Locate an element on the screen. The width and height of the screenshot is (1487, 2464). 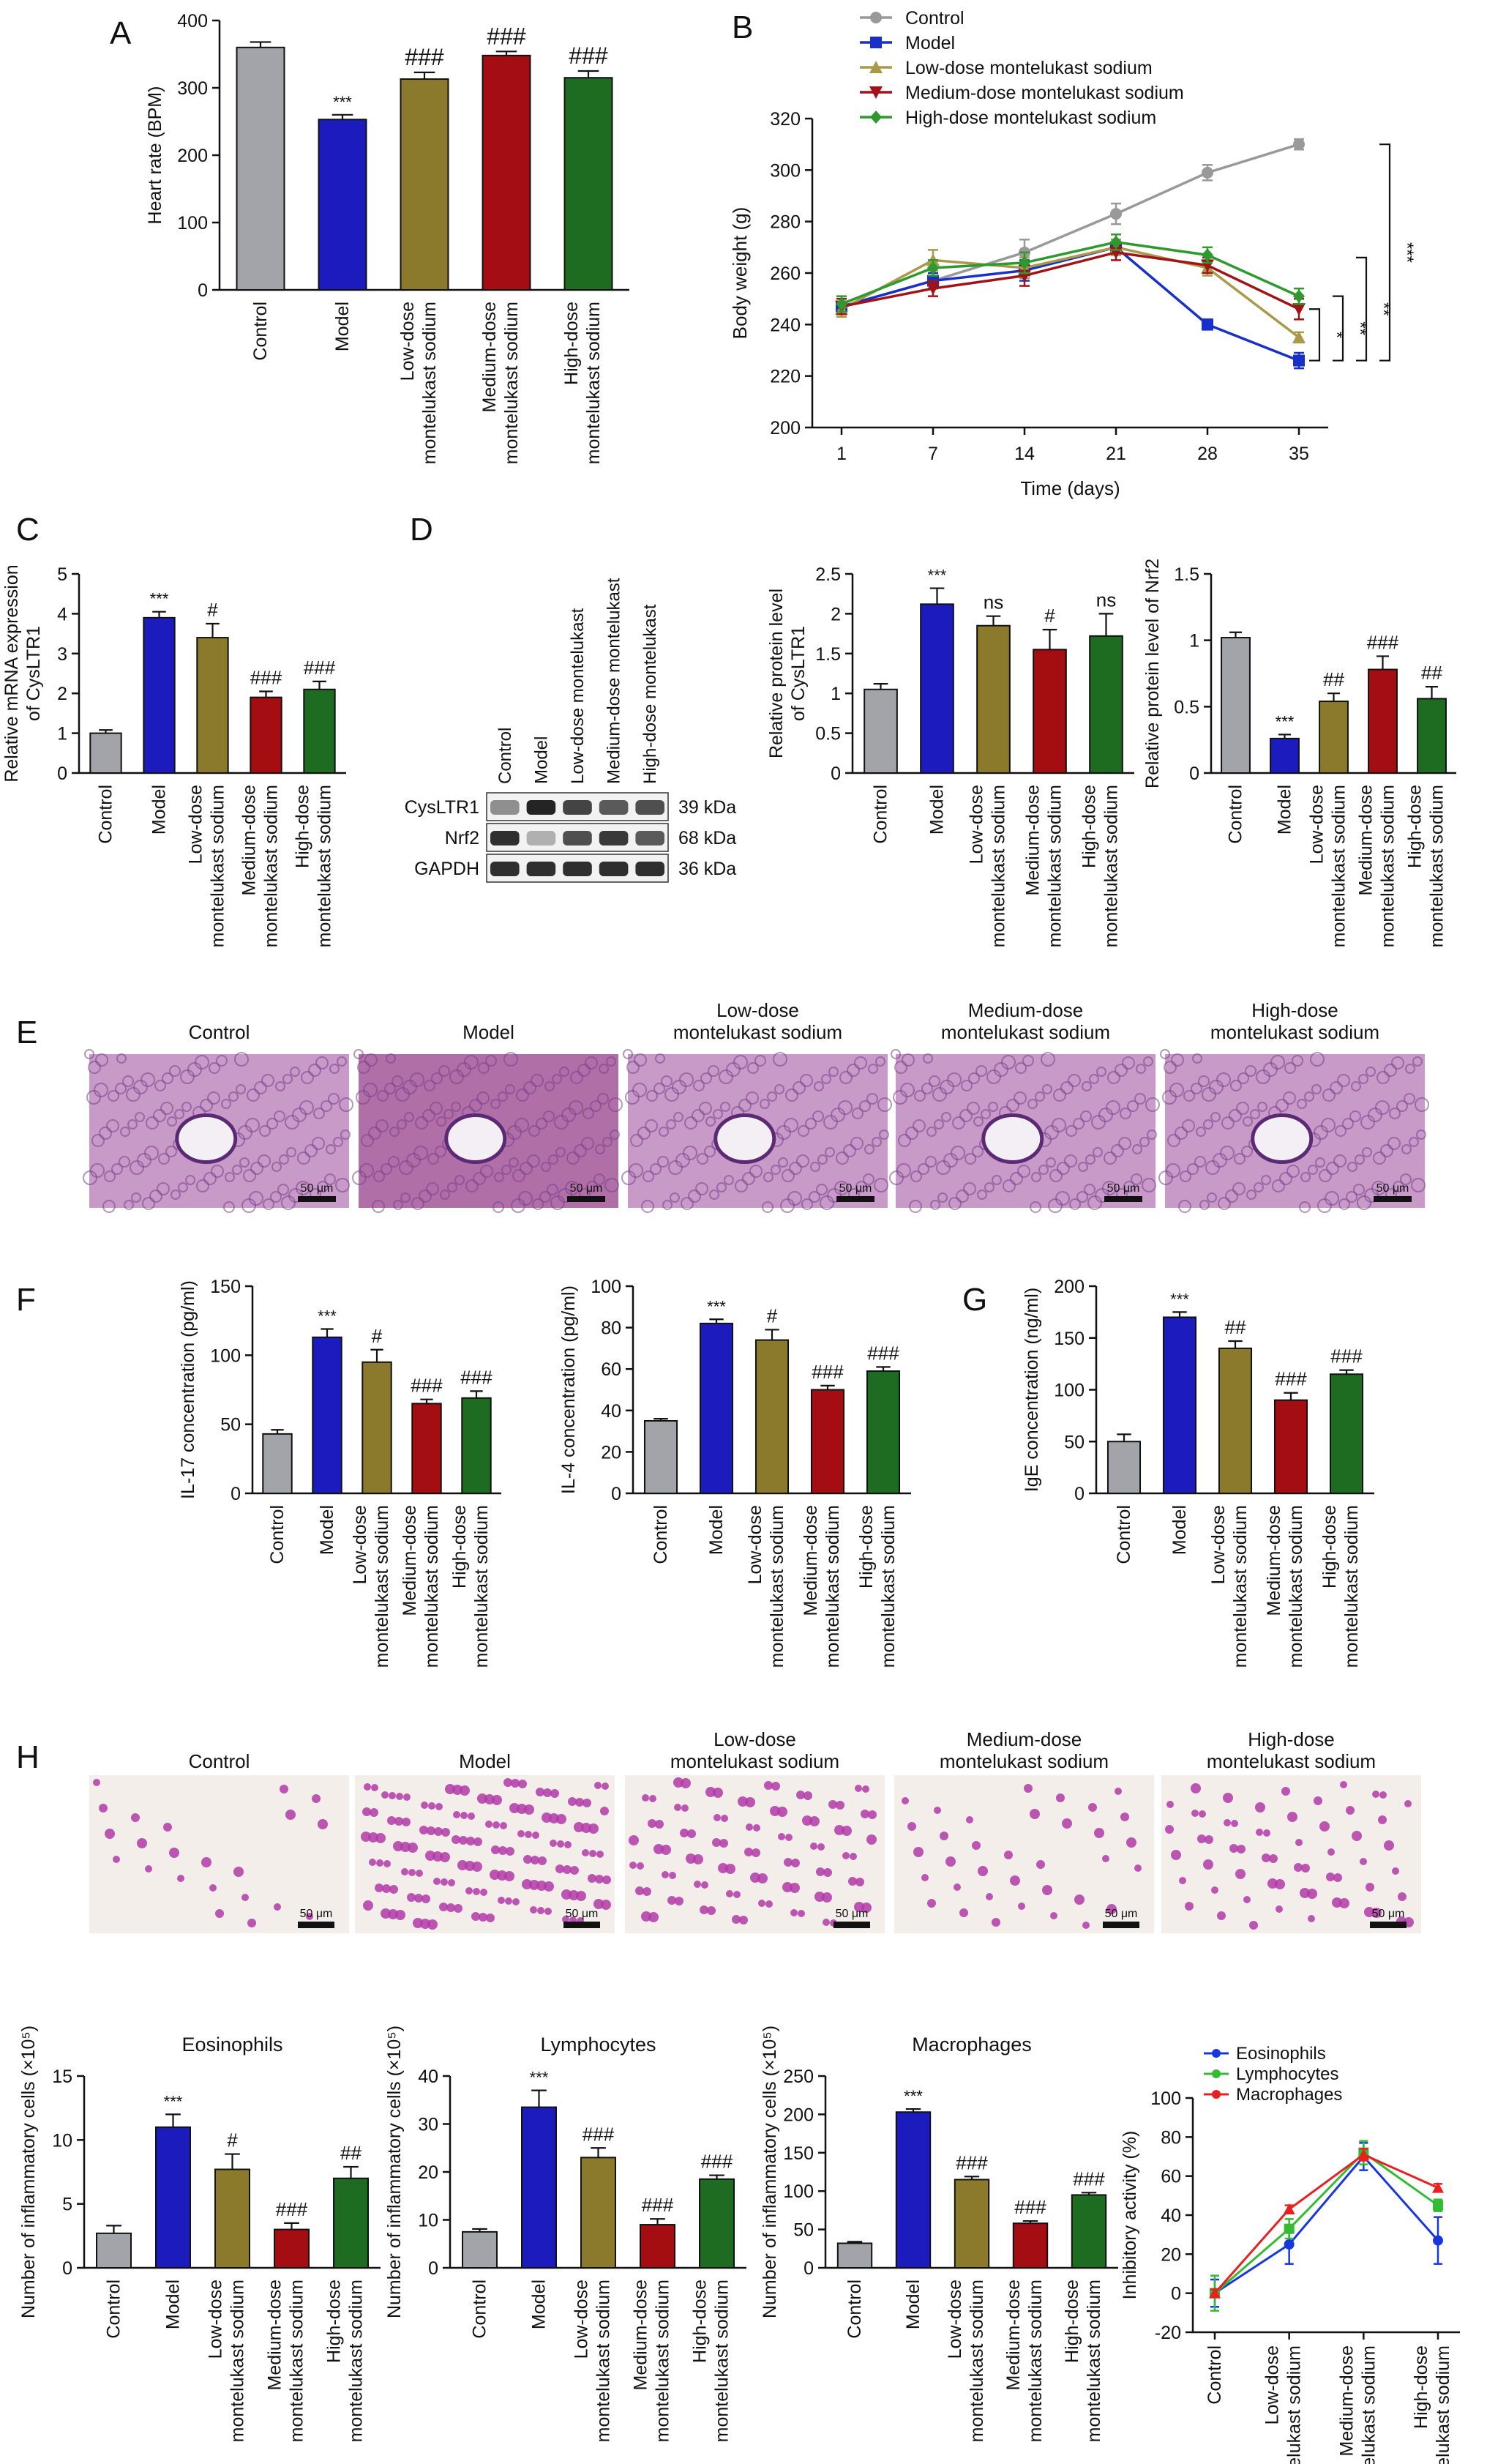
y-tick-label: 20 is located at coordinates (1171, 2254).